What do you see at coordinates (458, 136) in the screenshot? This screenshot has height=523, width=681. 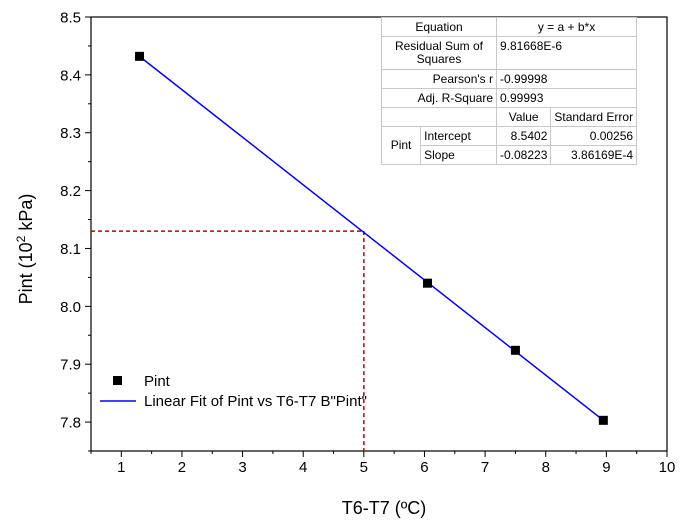 I see `intercept-label: Intercept` at bounding box center [458, 136].